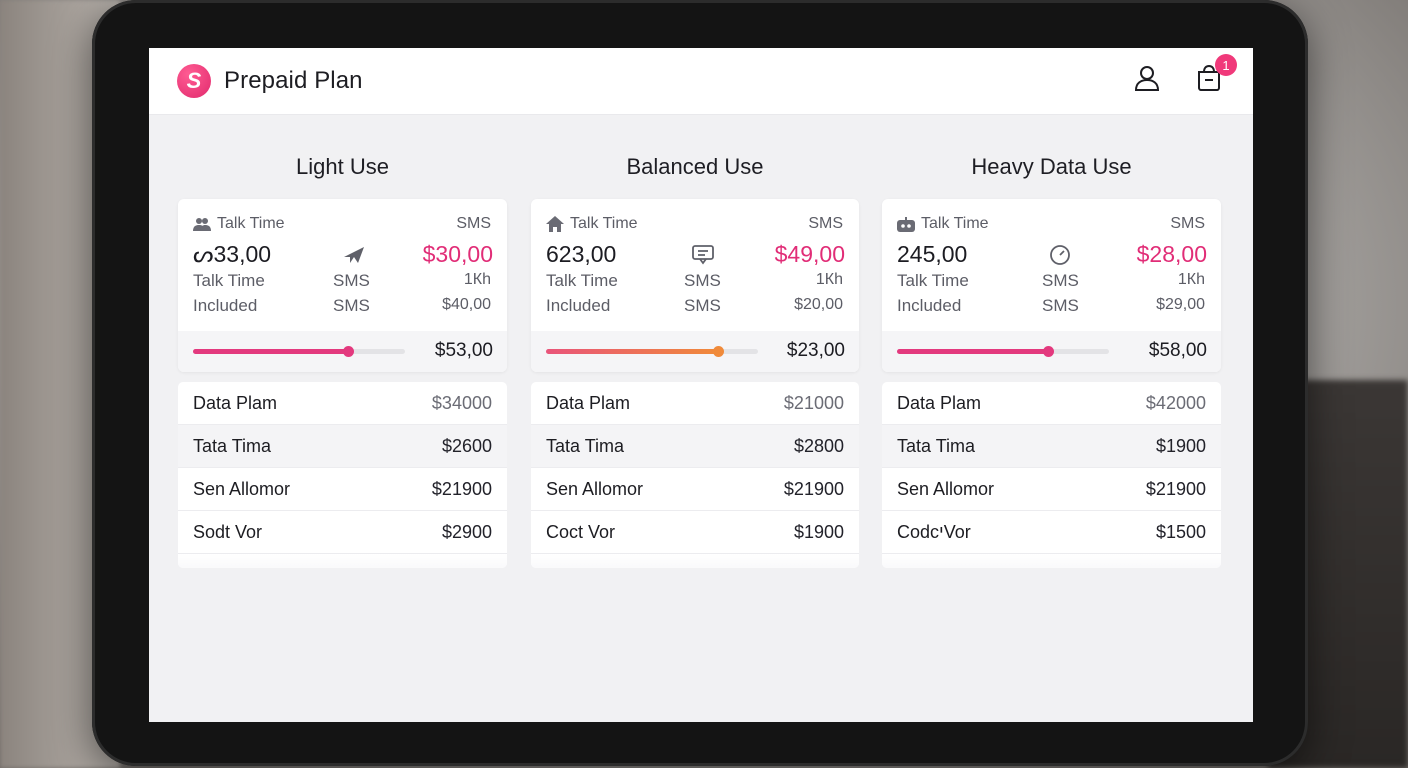 The height and width of the screenshot is (768, 1408). I want to click on plan-price: $49,00, so click(809, 254).